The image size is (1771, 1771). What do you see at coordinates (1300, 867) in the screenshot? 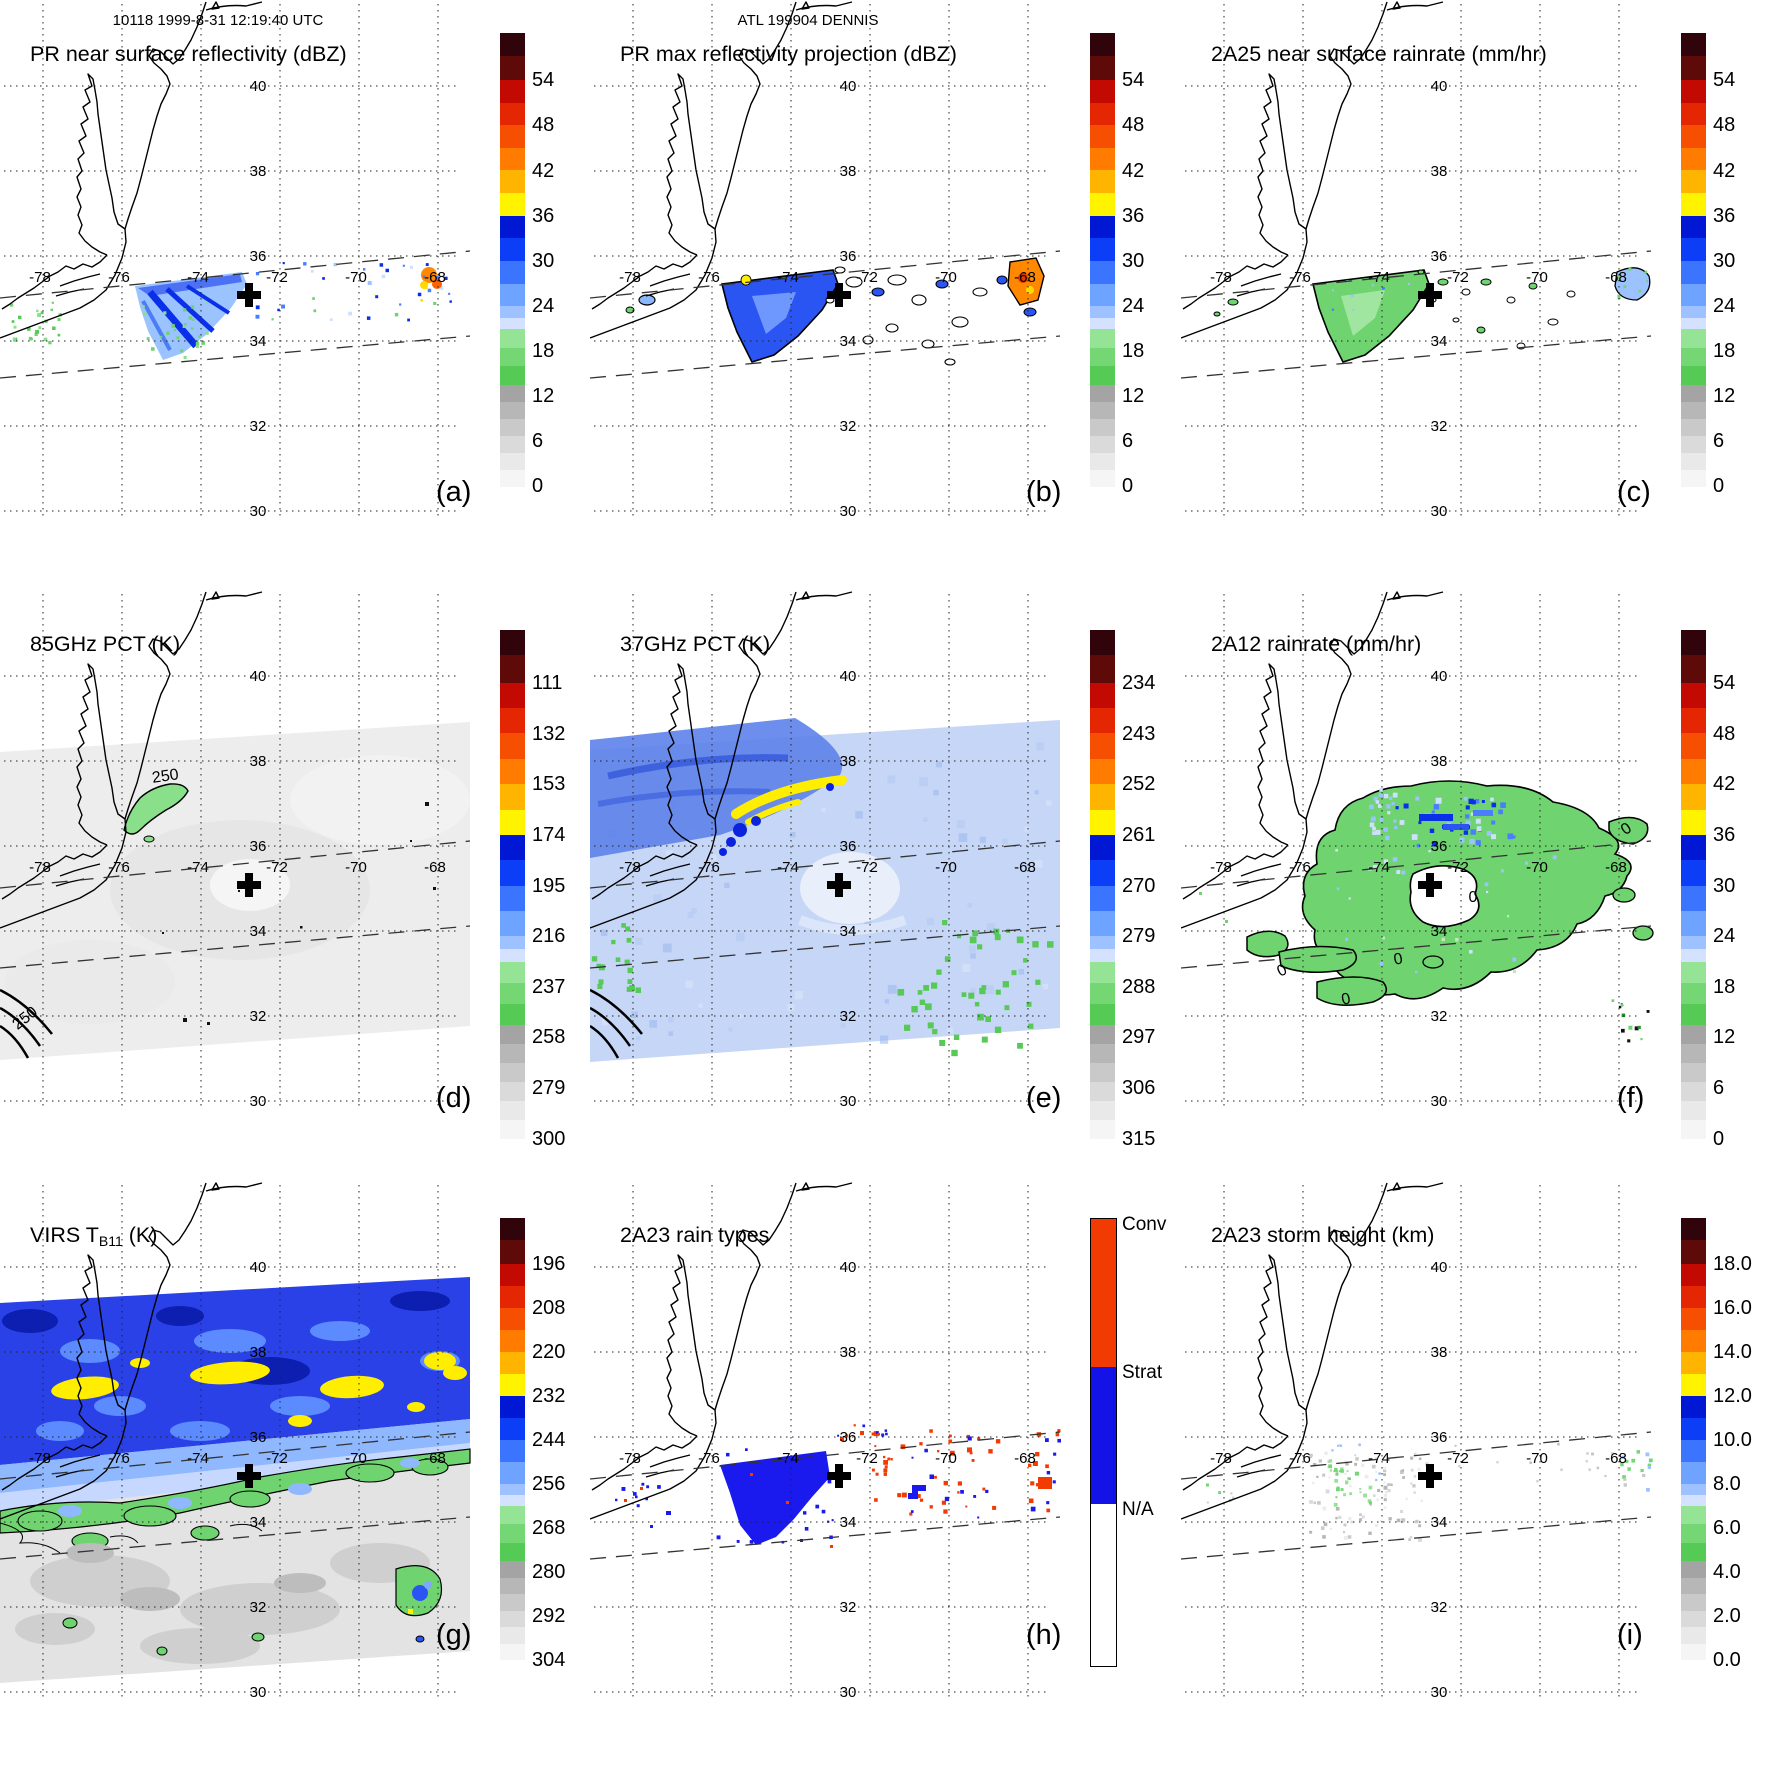
I see `lon-label: -76` at bounding box center [1300, 867].